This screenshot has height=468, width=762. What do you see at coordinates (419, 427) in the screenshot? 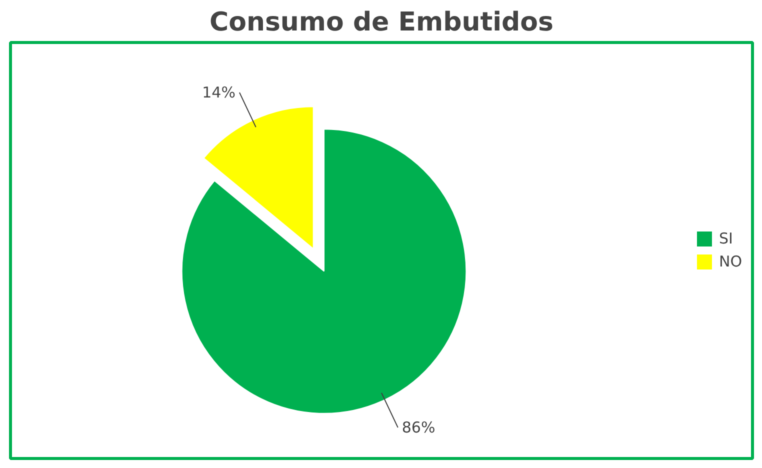
I see `data-label: 86%` at bounding box center [419, 427].